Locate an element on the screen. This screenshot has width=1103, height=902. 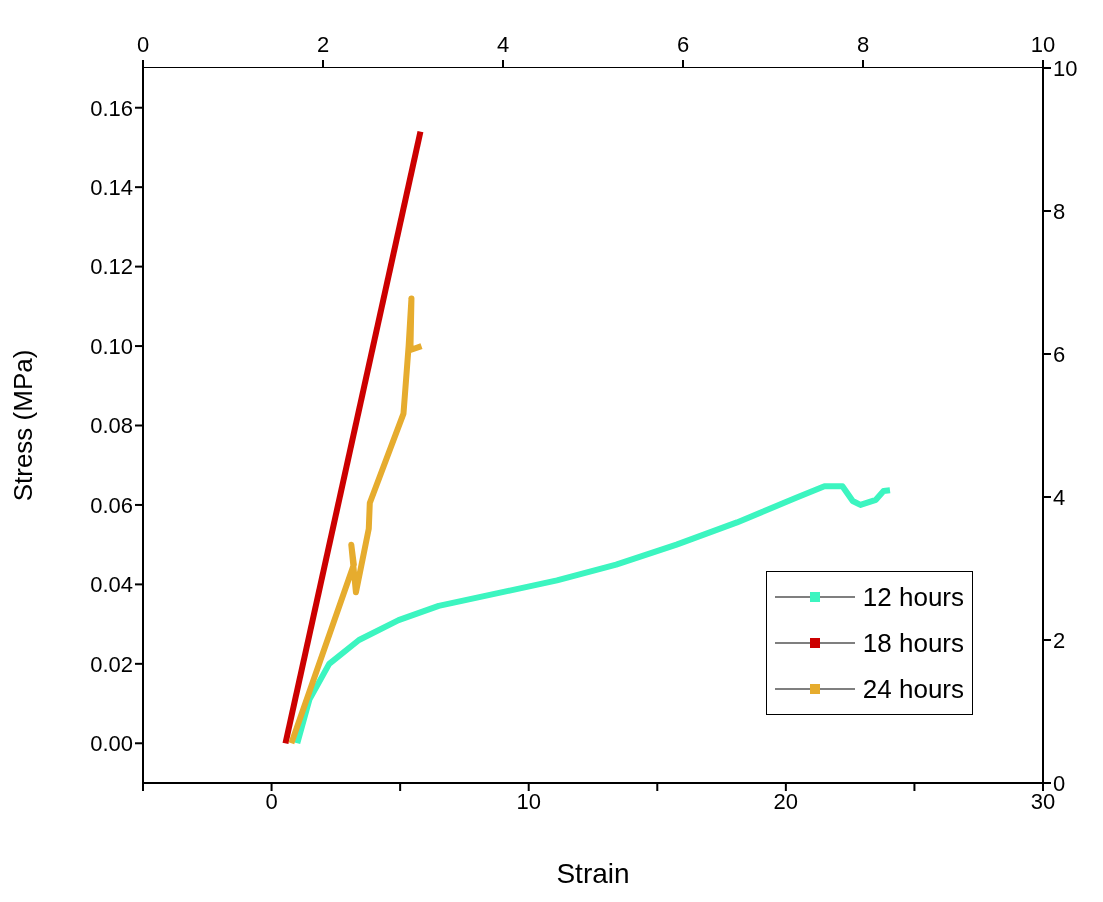
legend-label: 18 hours is located at coordinates (913, 643).